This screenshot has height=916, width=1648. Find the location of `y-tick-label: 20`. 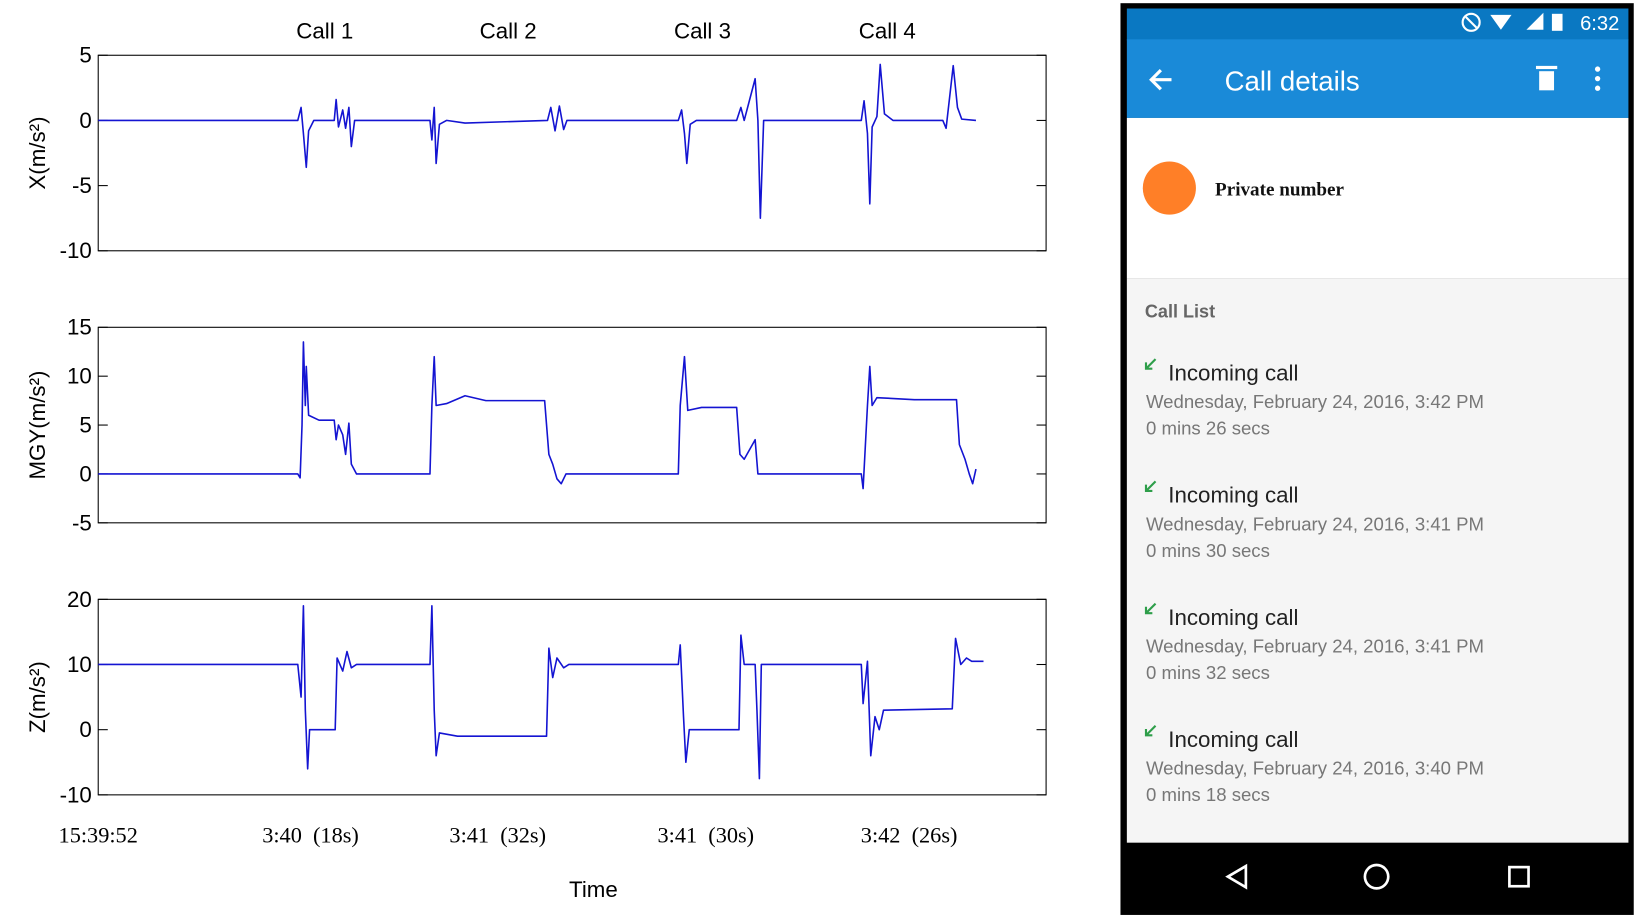

y-tick-label: 20 is located at coordinates (79, 599).